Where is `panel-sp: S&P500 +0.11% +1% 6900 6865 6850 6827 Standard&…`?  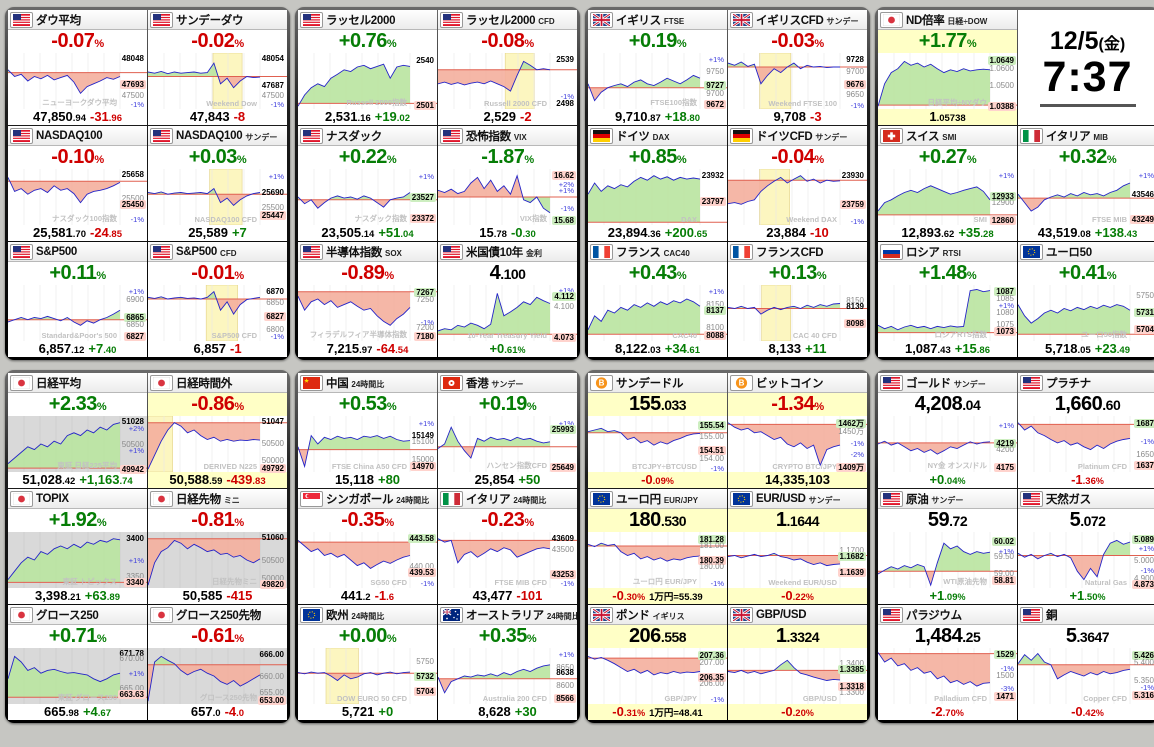 panel-sp: S&P500 +0.11% +1% 6900 6865 6850 6827 Standard&… is located at coordinates (77, 299).